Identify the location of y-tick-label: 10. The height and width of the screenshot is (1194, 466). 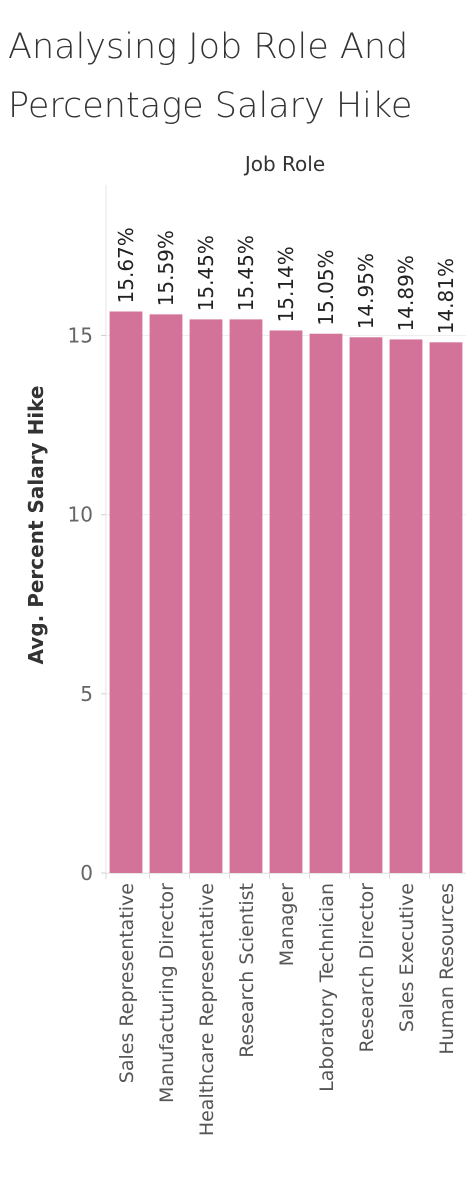
(80, 515).